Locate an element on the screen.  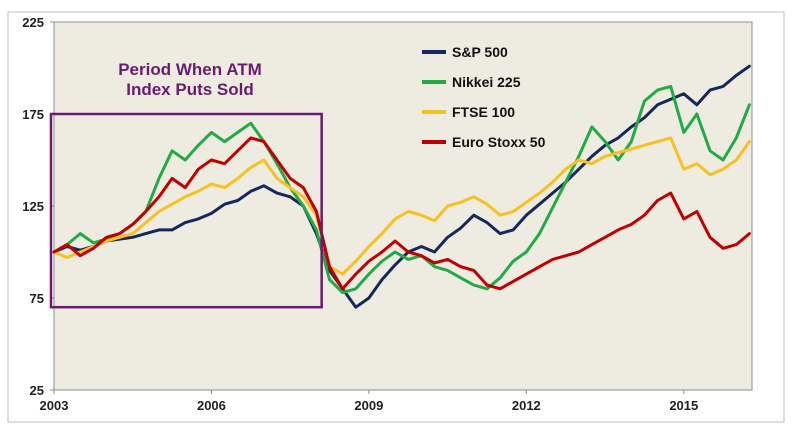
y-tick-label: 225 is located at coordinates (33, 22).